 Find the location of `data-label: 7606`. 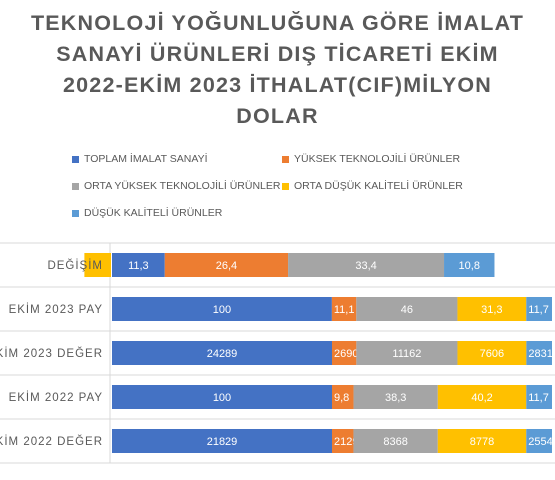

data-label: 7606 is located at coordinates (492, 354).